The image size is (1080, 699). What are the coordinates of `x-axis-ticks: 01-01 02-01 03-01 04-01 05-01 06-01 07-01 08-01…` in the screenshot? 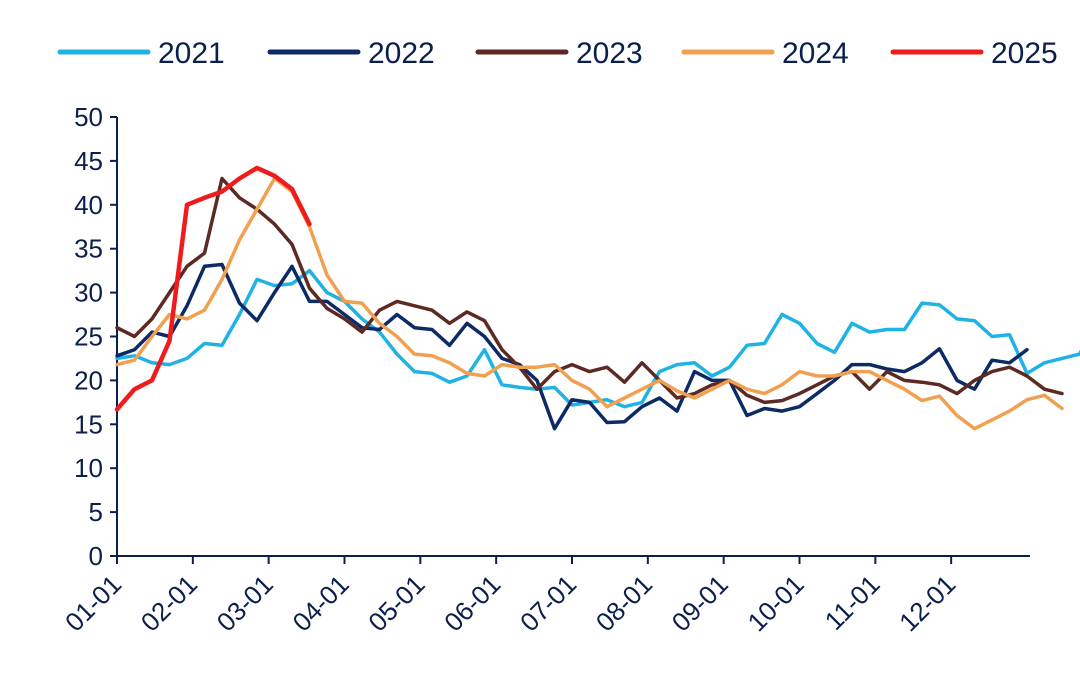 It's located at (510, 596).